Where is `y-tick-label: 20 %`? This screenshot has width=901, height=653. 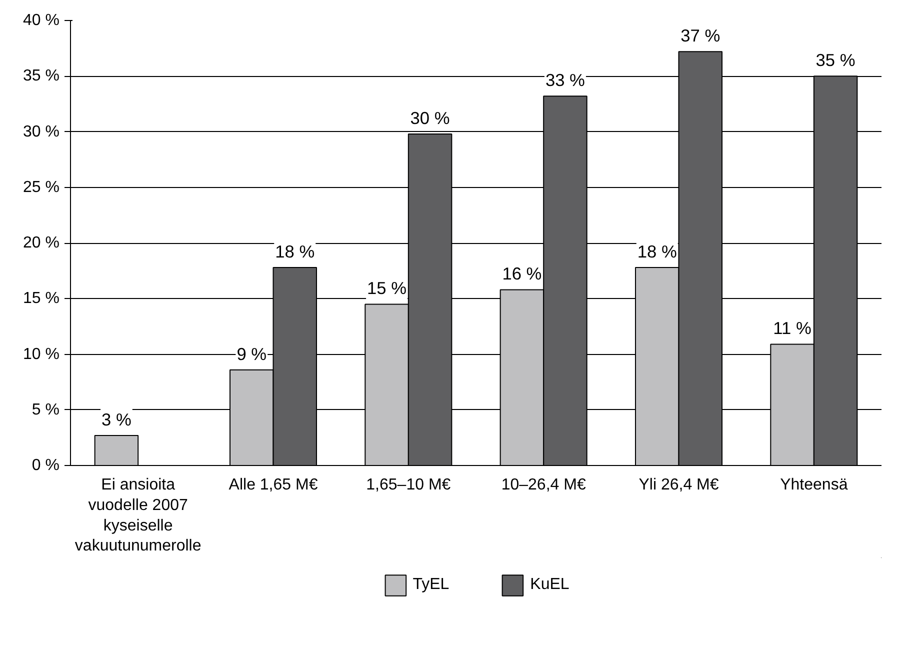 y-tick-label: 20 % is located at coordinates (41, 243).